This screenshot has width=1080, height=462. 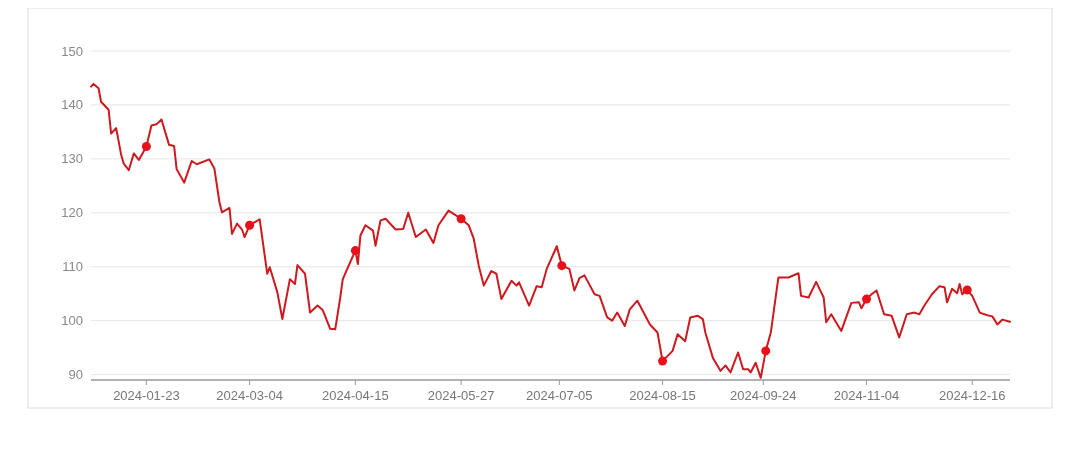 I want to click on x-tick-label: 2024-05-27, so click(x=461, y=395).